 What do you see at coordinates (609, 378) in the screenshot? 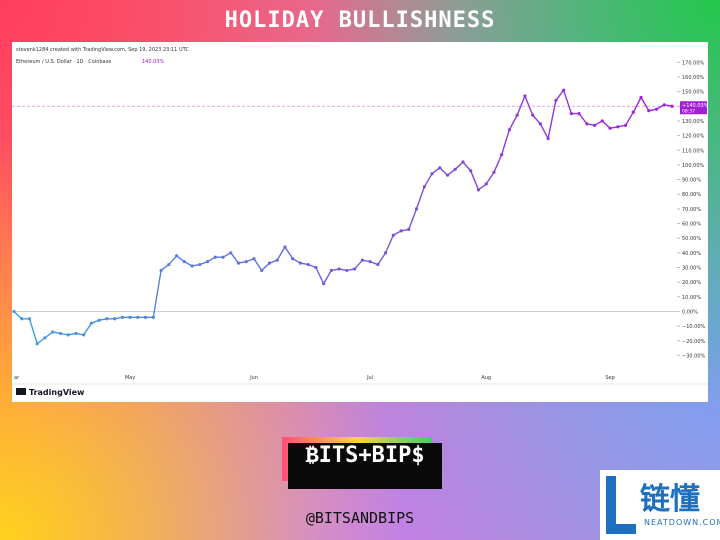
I see `x-tick-label: Sep` at bounding box center [609, 378].